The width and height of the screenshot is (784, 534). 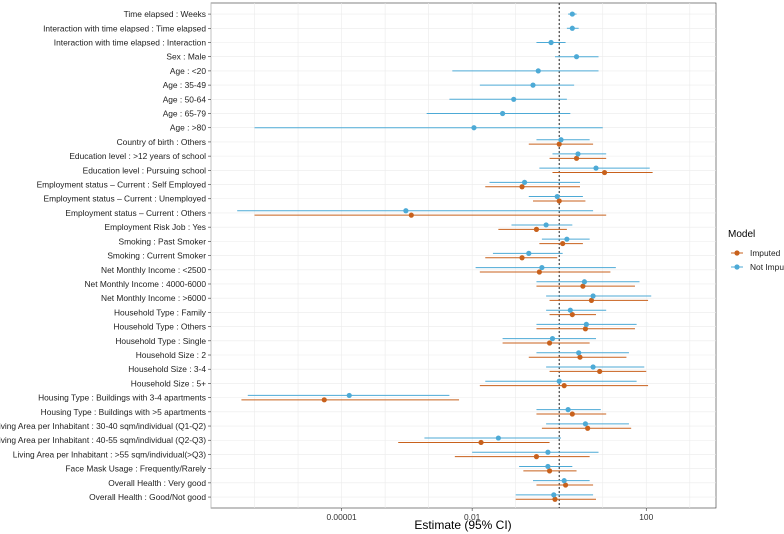 I want to click on legend-label-imputed: Imputed, so click(x=765, y=253).